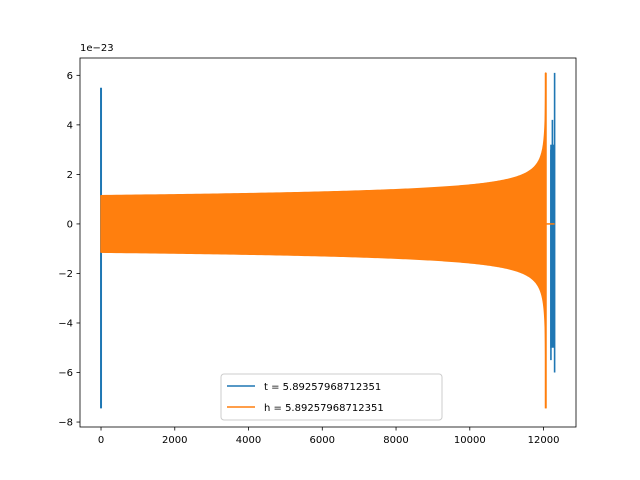  What do you see at coordinates (70, 224) in the screenshot?
I see `y-tick-label: 0` at bounding box center [70, 224].